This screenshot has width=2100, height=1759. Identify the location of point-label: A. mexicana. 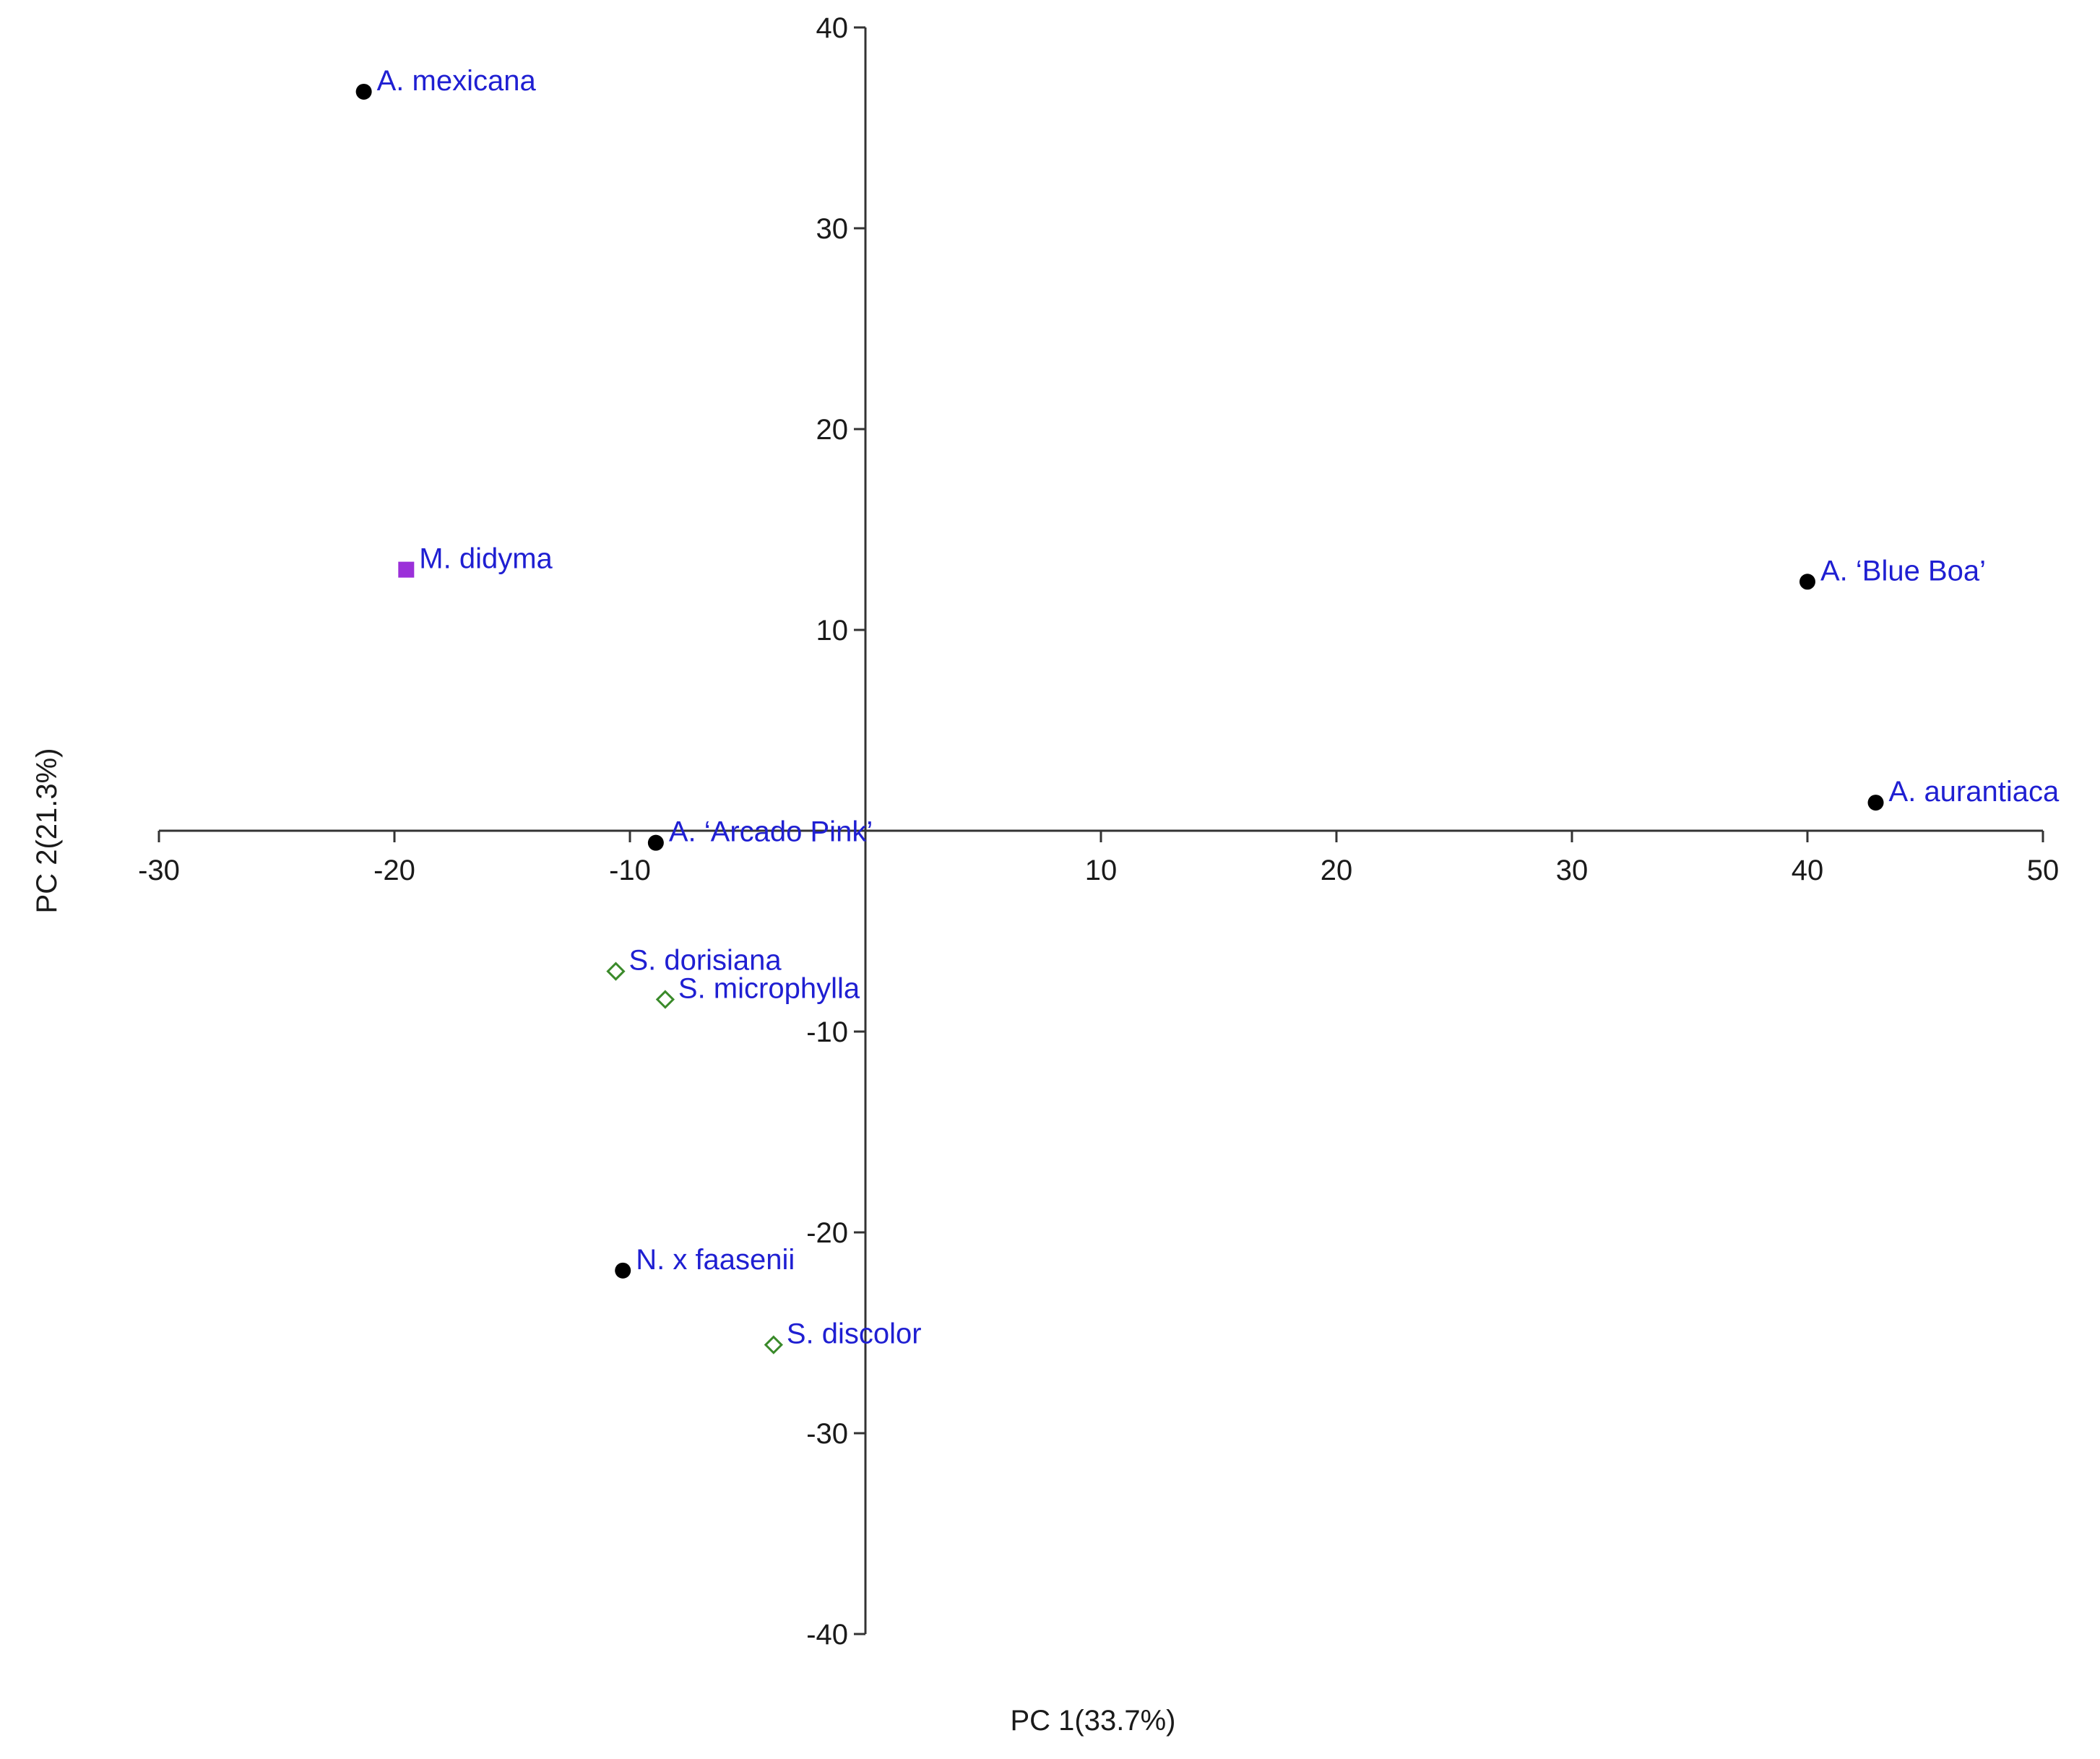
(457, 81).